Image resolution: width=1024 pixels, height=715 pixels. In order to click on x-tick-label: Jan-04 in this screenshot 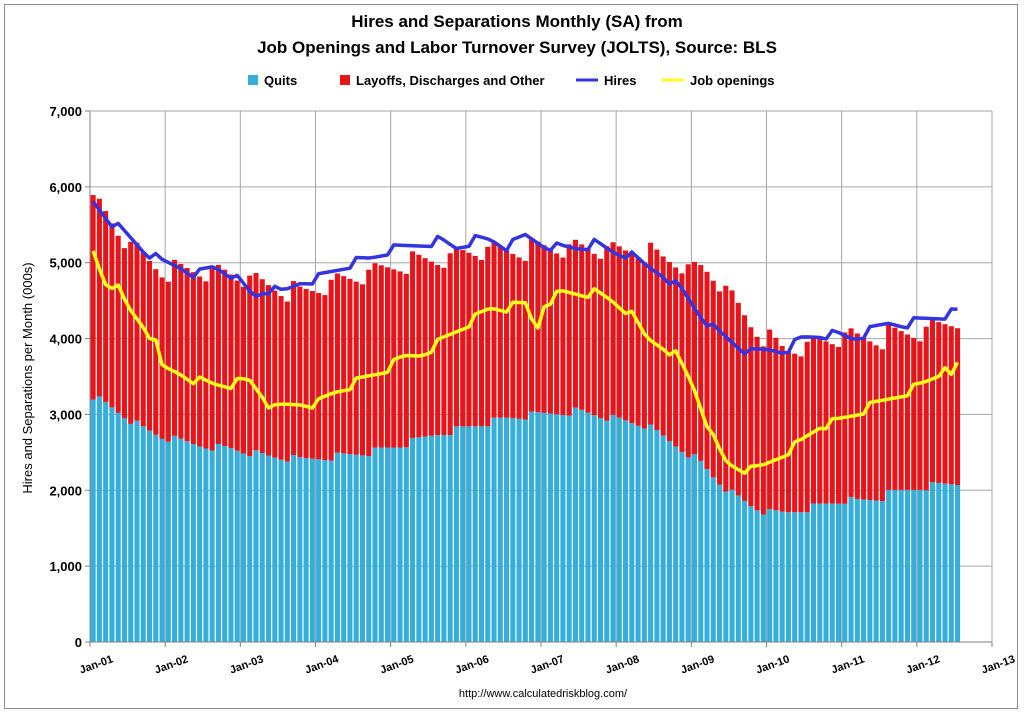, I will do `click(322, 664)`.